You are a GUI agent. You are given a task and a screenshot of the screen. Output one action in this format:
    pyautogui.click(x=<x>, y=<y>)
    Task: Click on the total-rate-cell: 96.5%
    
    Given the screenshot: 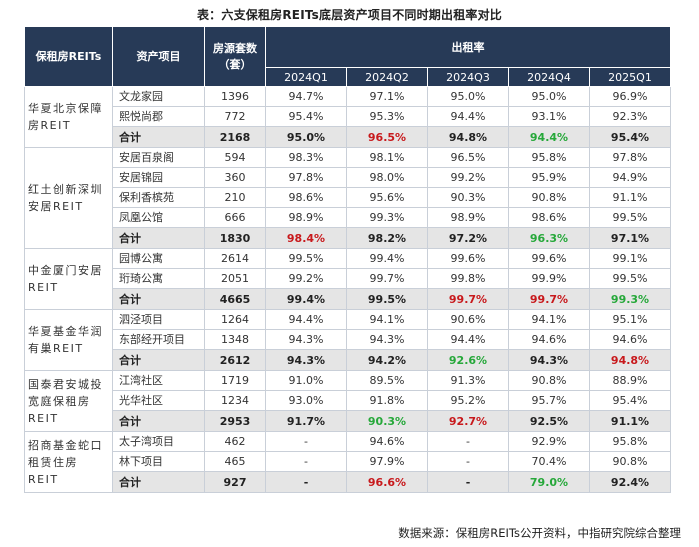 What is the action you would take?
    pyautogui.click(x=387, y=137)
    